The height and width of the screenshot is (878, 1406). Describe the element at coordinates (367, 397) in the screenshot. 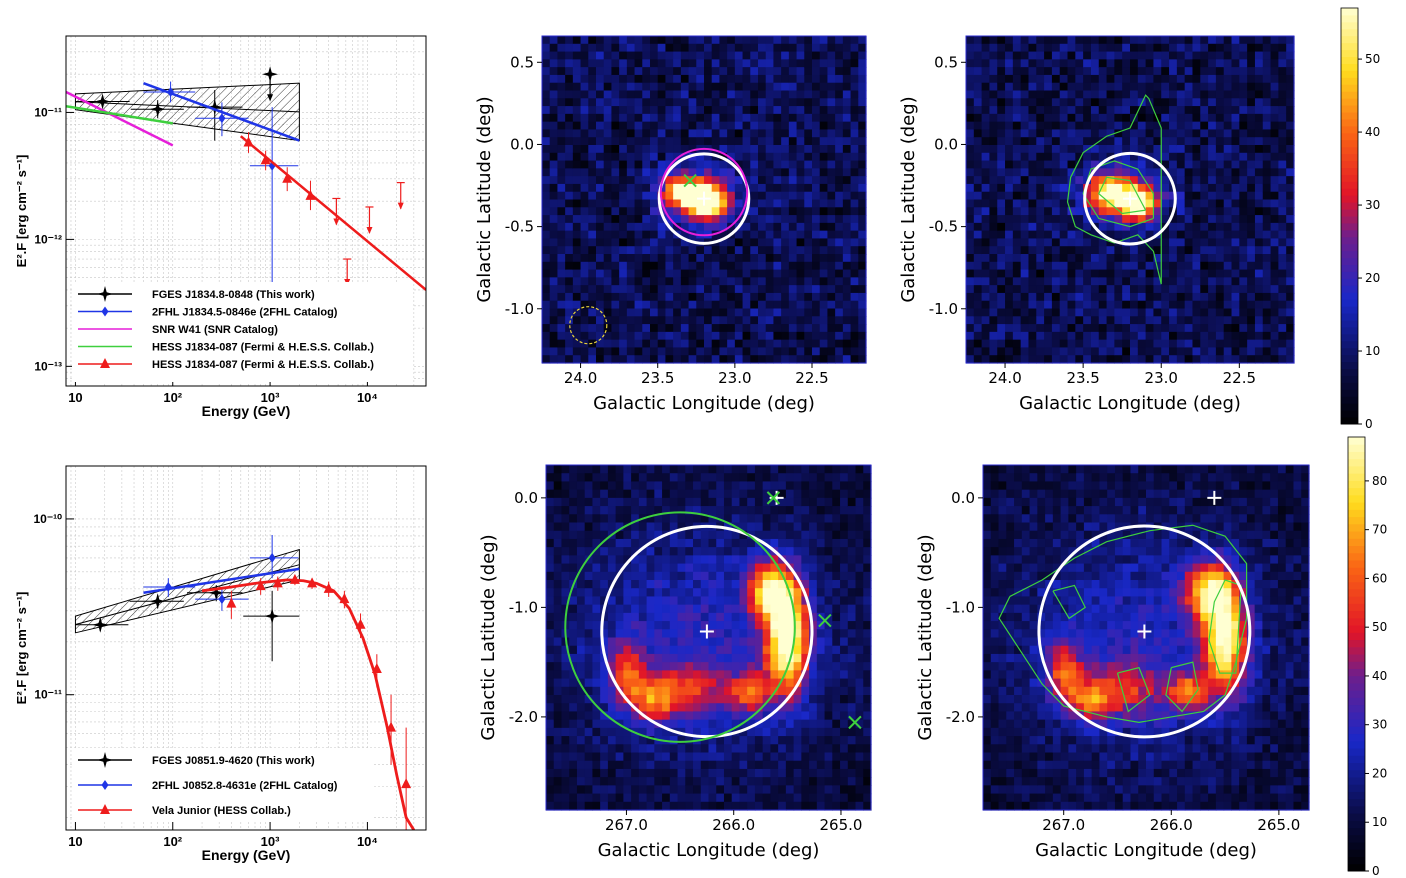

I see `x-tick-label: 10⁴` at that location.